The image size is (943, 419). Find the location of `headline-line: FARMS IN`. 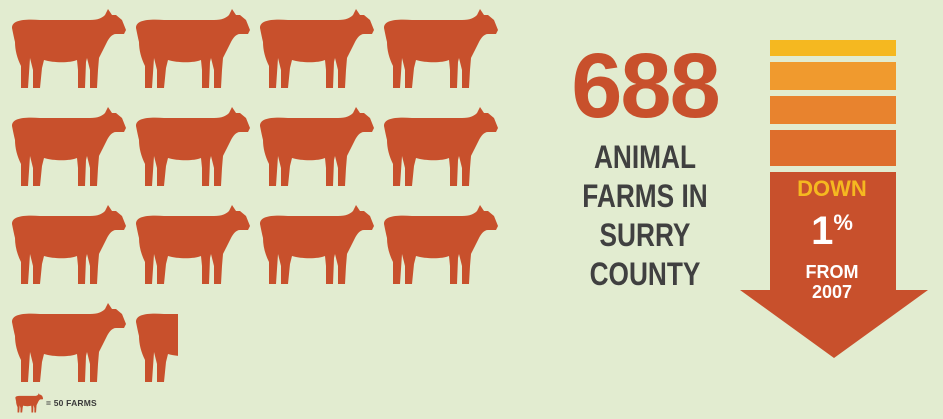

headline-line: FARMS IN is located at coordinates (645, 196).